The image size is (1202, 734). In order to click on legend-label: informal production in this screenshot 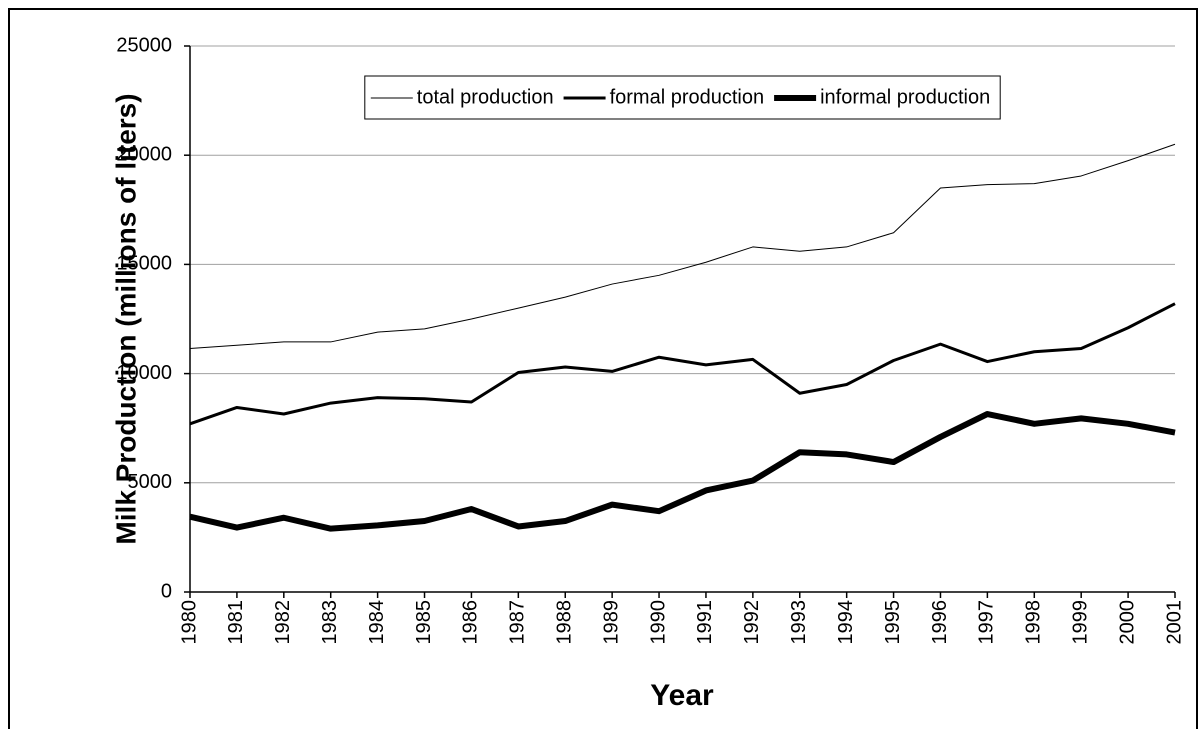, I will do `click(905, 97)`.